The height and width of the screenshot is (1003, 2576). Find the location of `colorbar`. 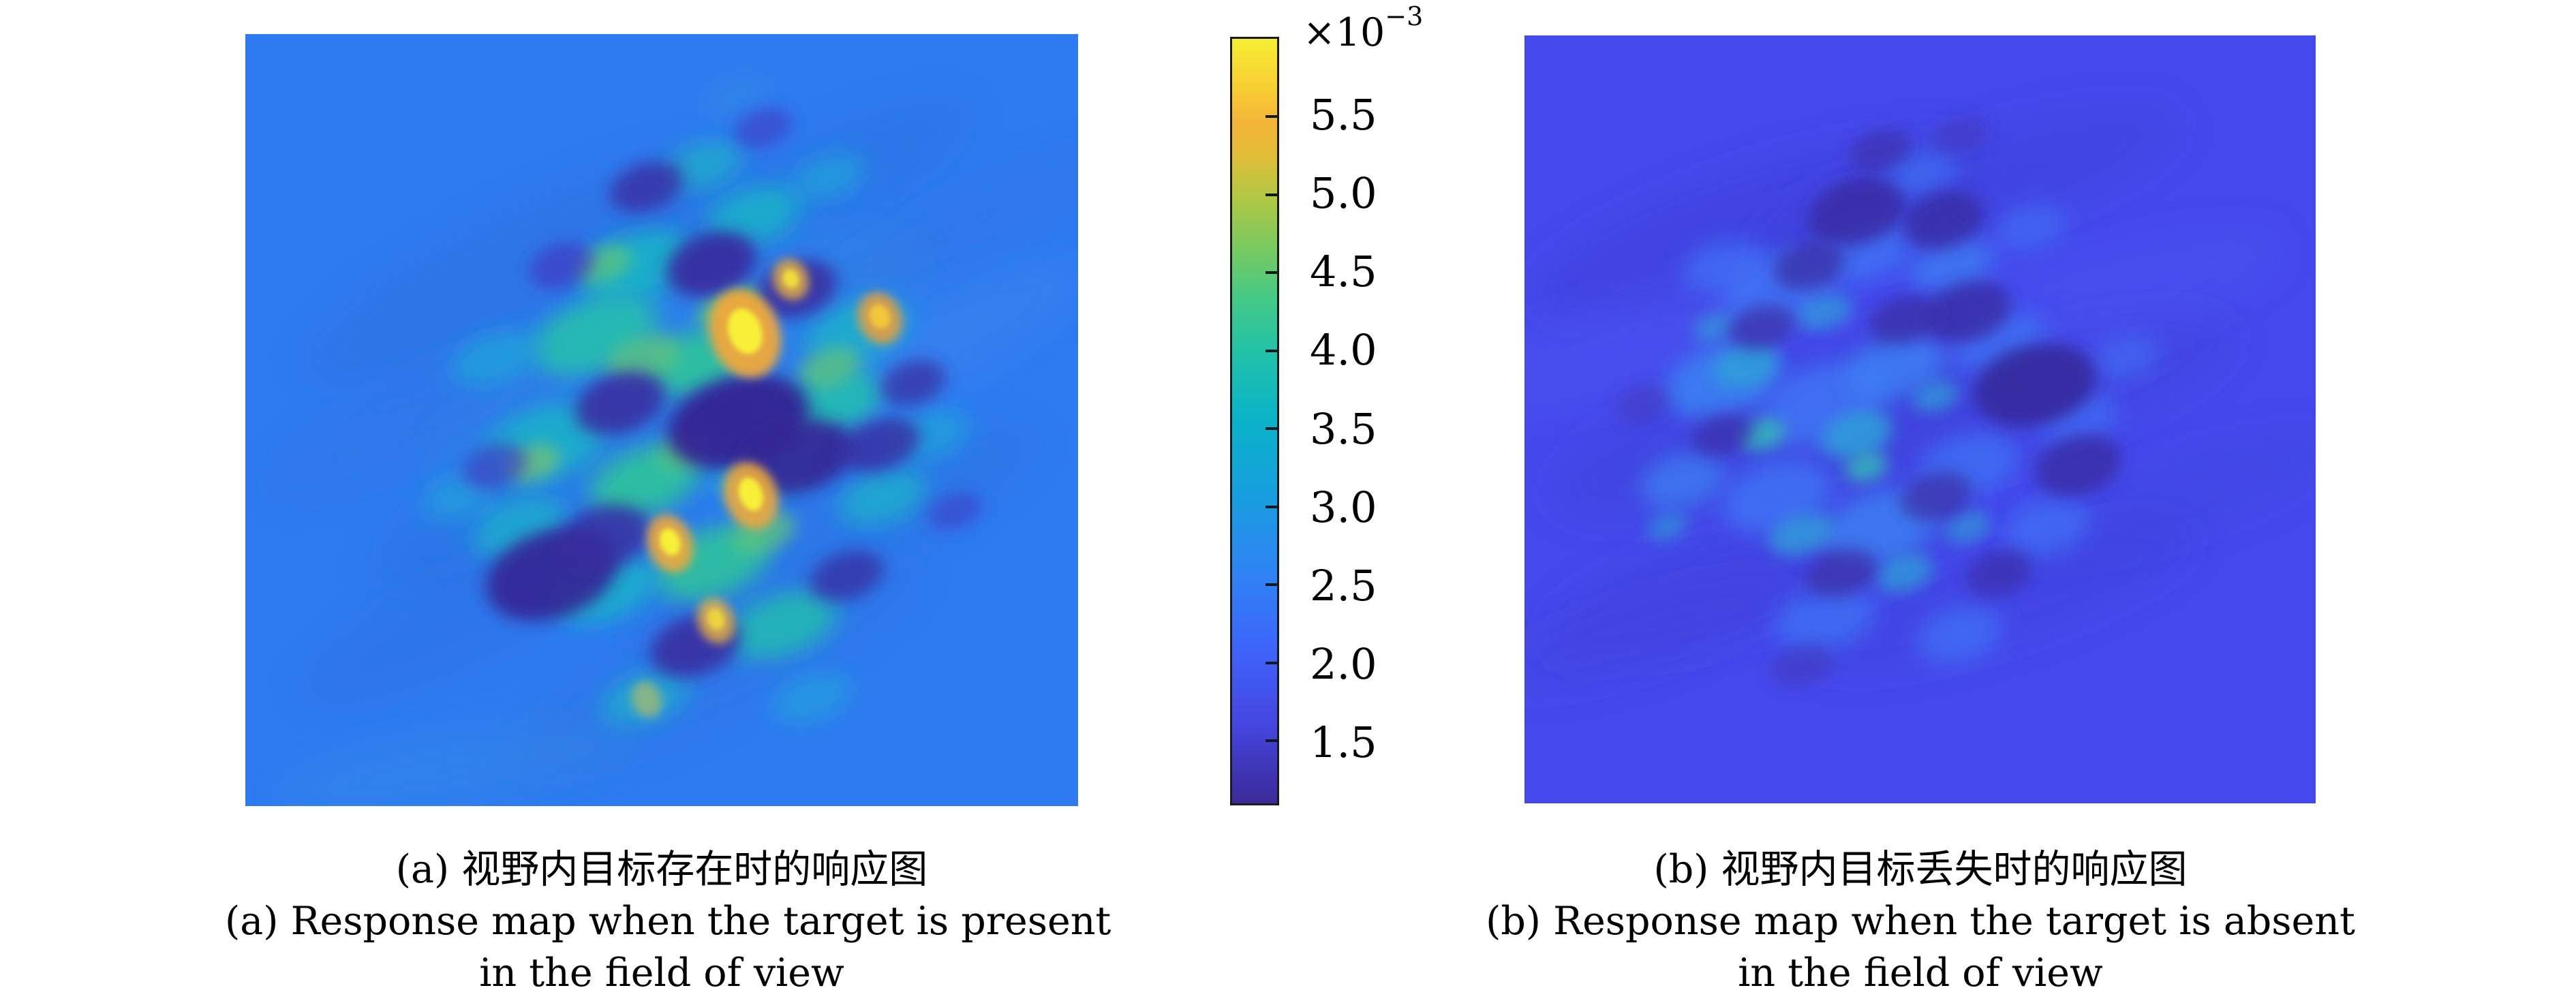

colorbar is located at coordinates (1254, 421).